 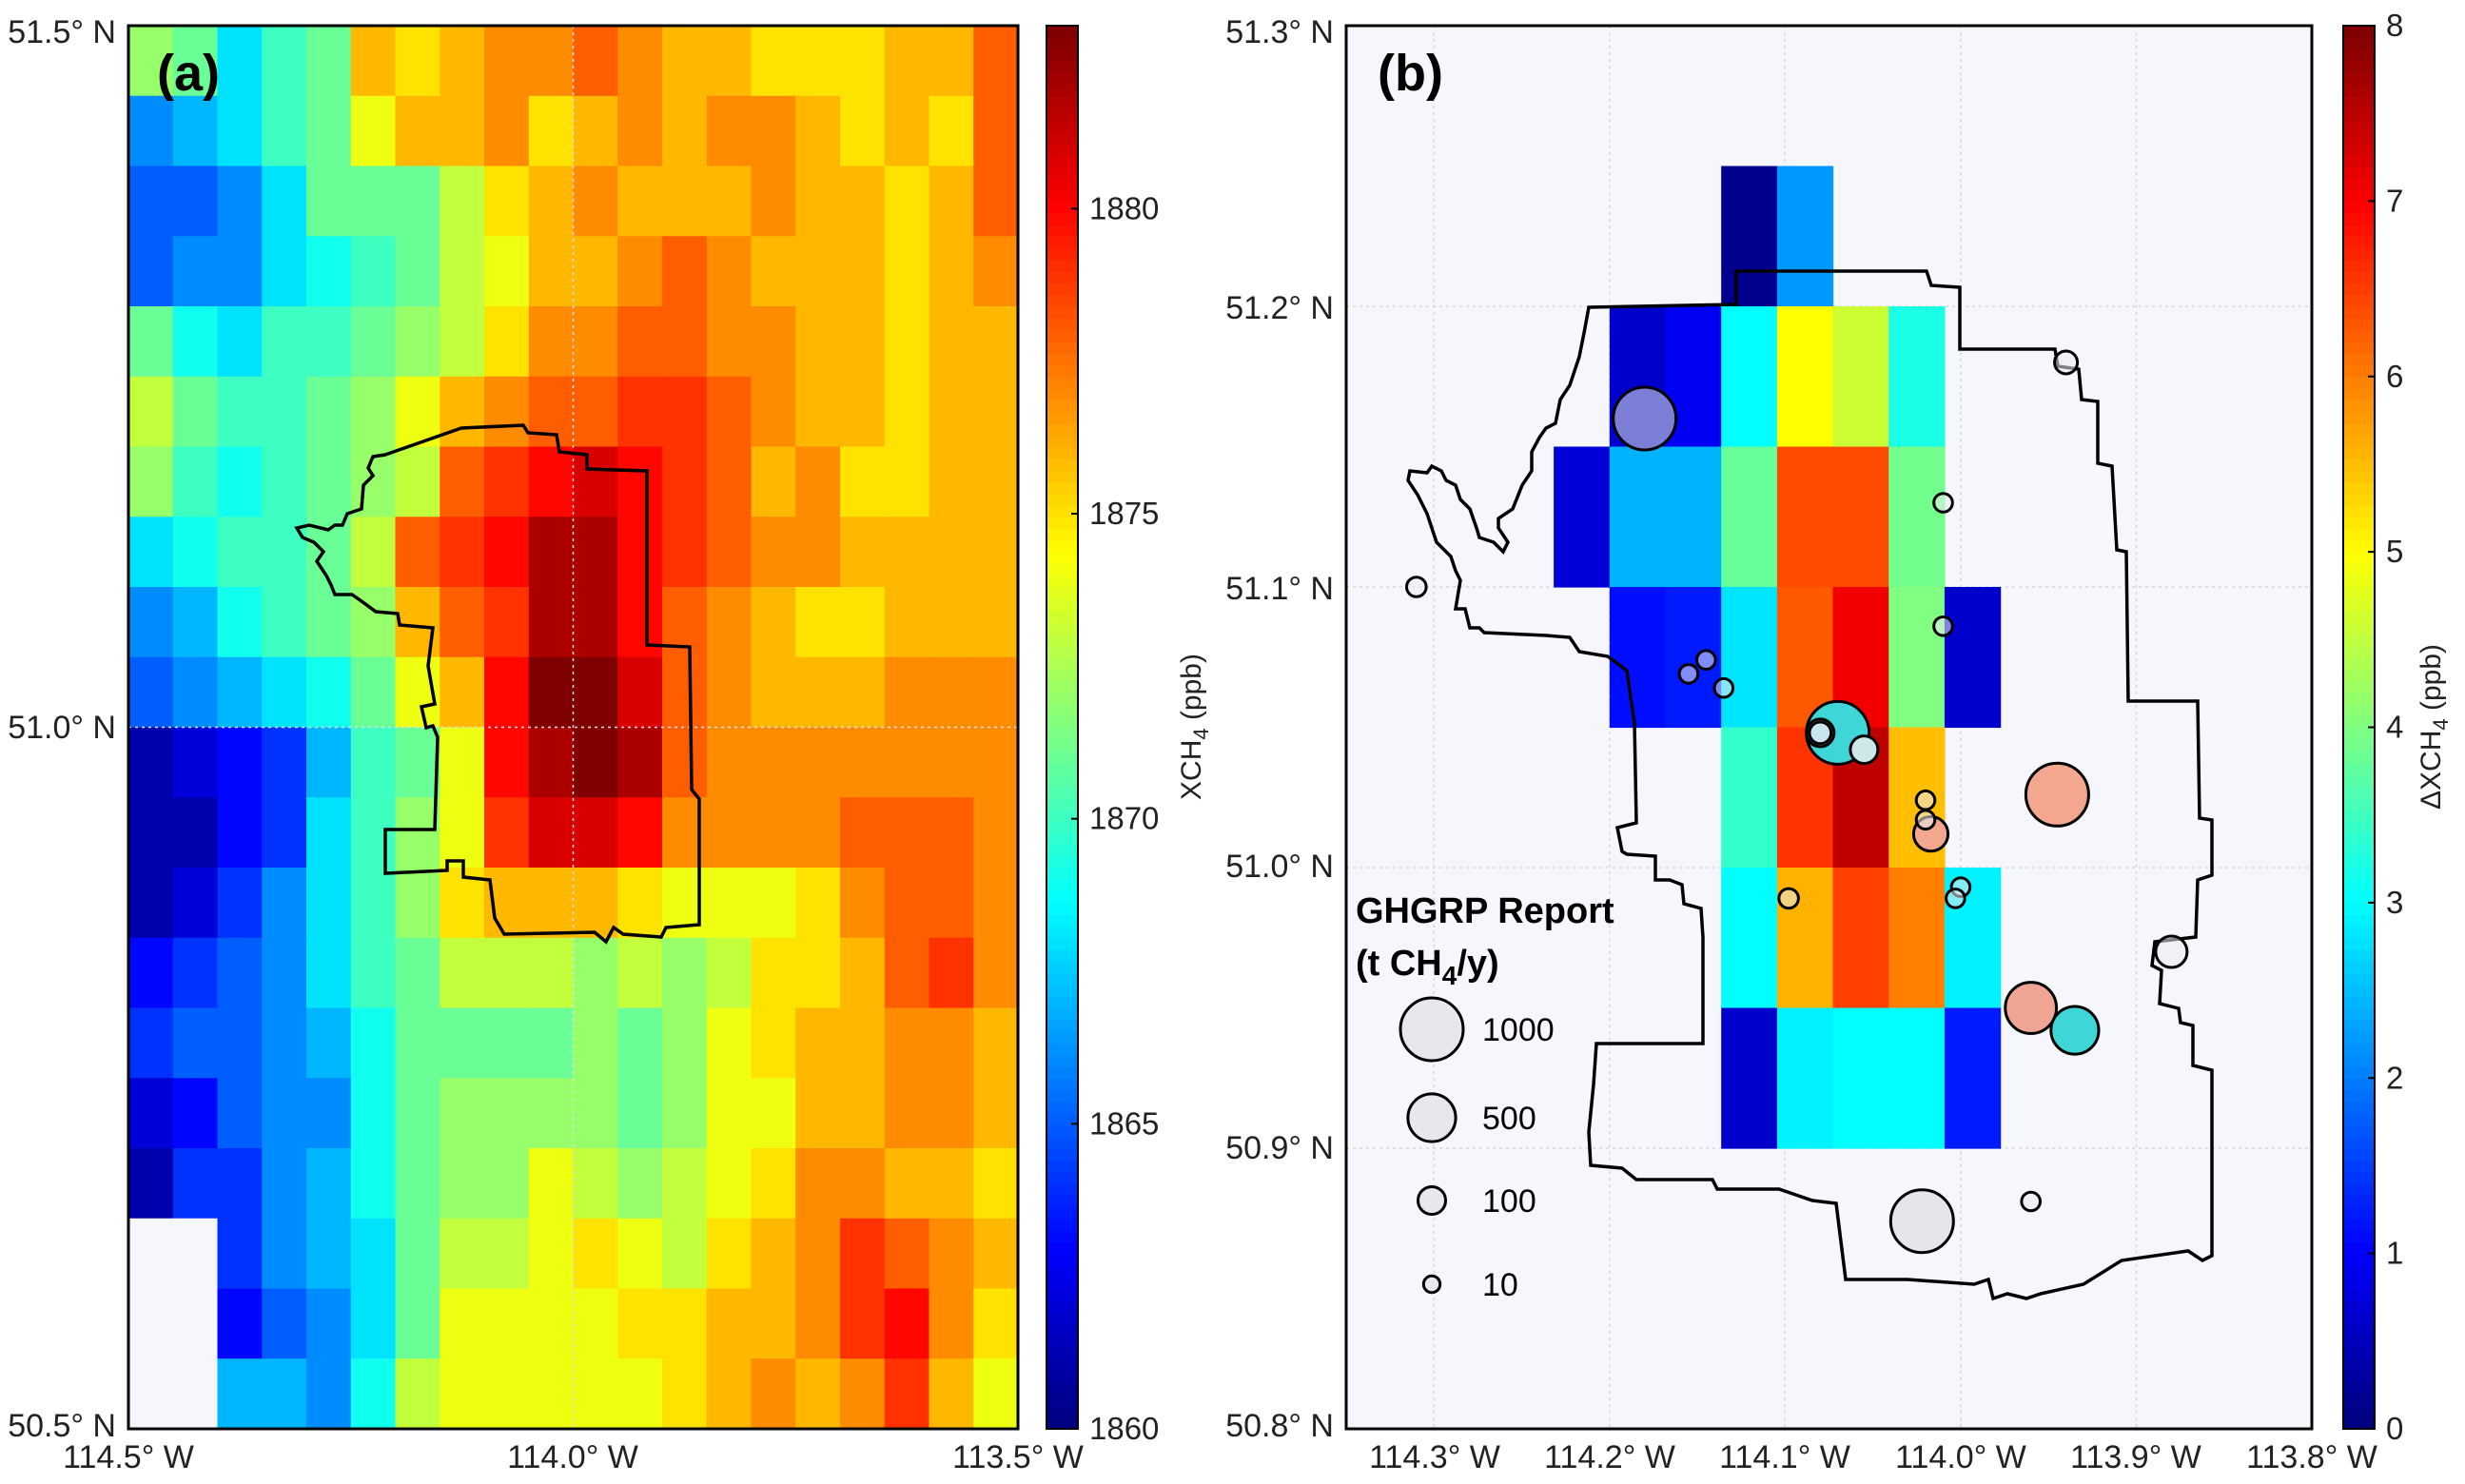 What do you see at coordinates (1129, 735) in the screenshot?
I see `panel-a-colorbar: 1860 1865 1870 1875 1880 XCH4 (ppb)` at bounding box center [1129, 735].